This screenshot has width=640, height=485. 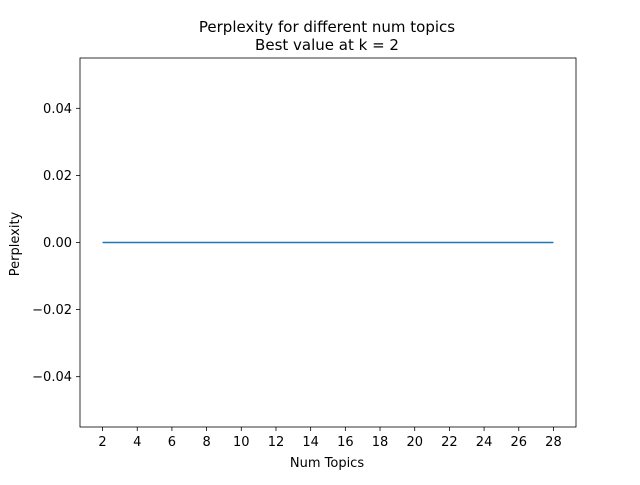 What do you see at coordinates (553, 442) in the screenshot?
I see `x-tick-label: 28` at bounding box center [553, 442].